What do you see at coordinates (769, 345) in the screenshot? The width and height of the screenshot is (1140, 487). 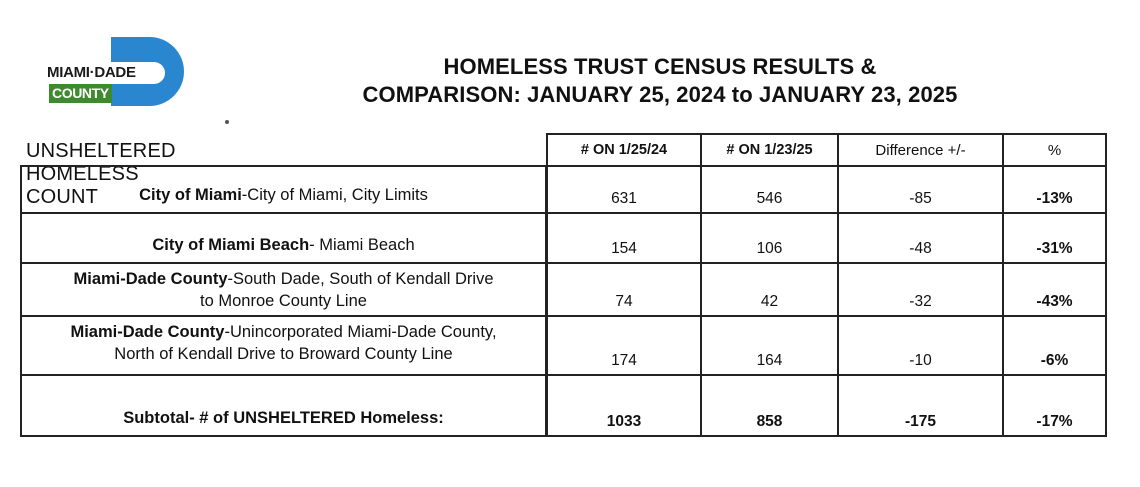 I see `table-cell-count-2025: 164` at bounding box center [769, 345].